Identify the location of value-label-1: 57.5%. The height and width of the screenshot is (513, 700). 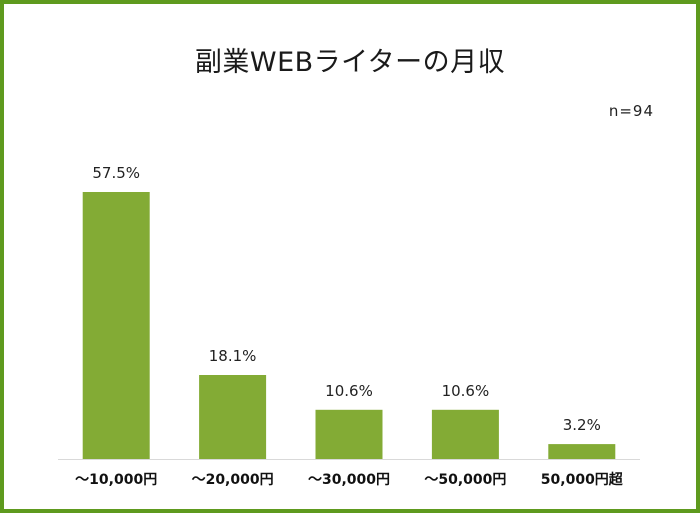
(116, 173).